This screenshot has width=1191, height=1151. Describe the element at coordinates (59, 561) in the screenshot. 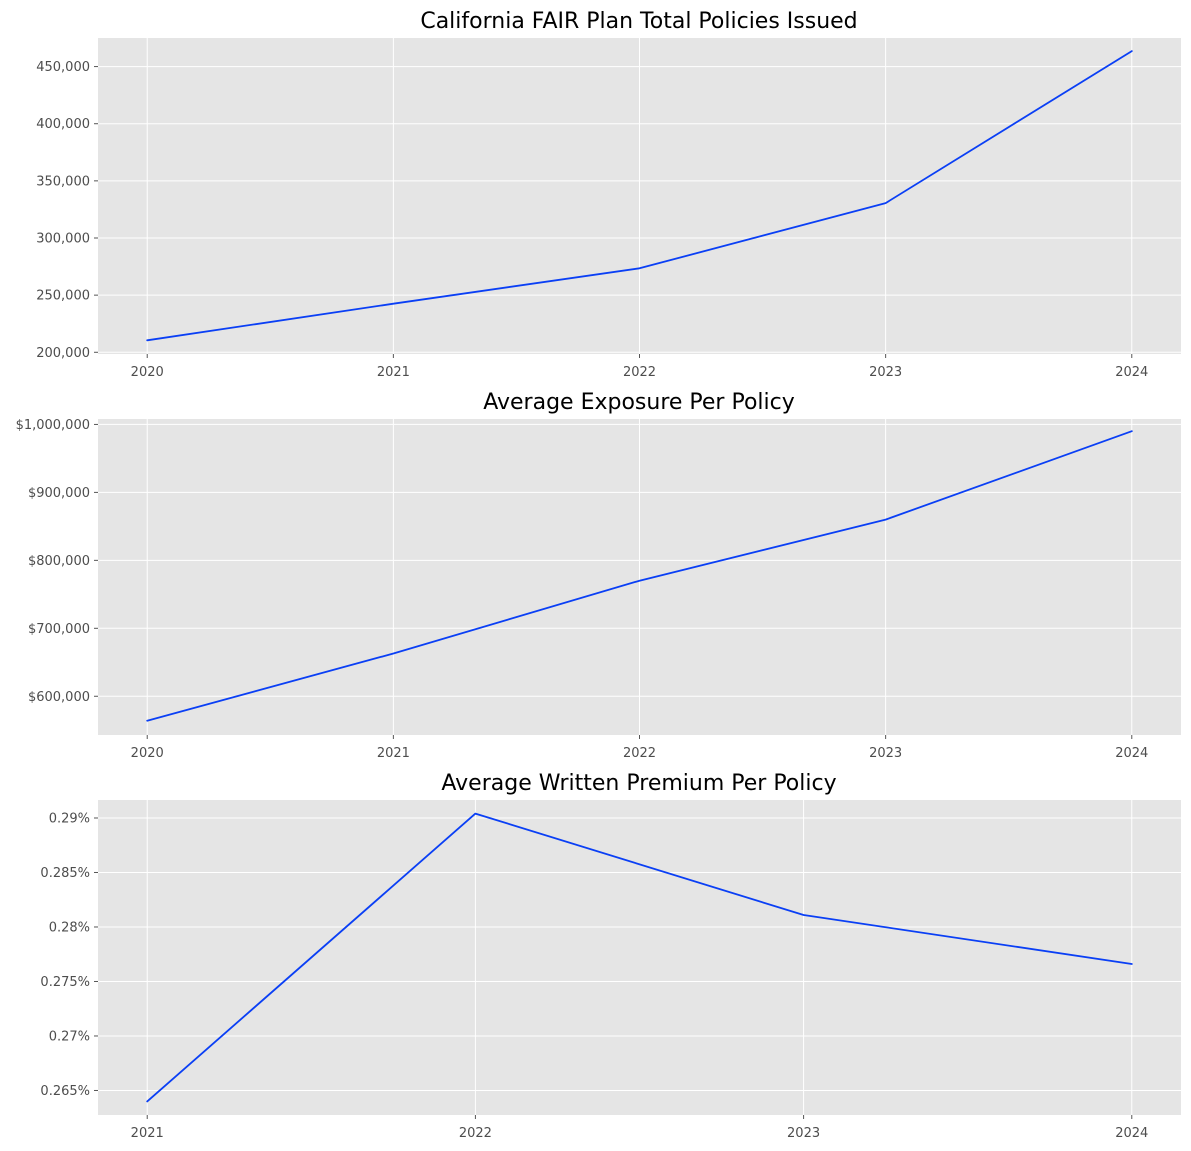

I see `y-tick-label: $800,000` at that location.